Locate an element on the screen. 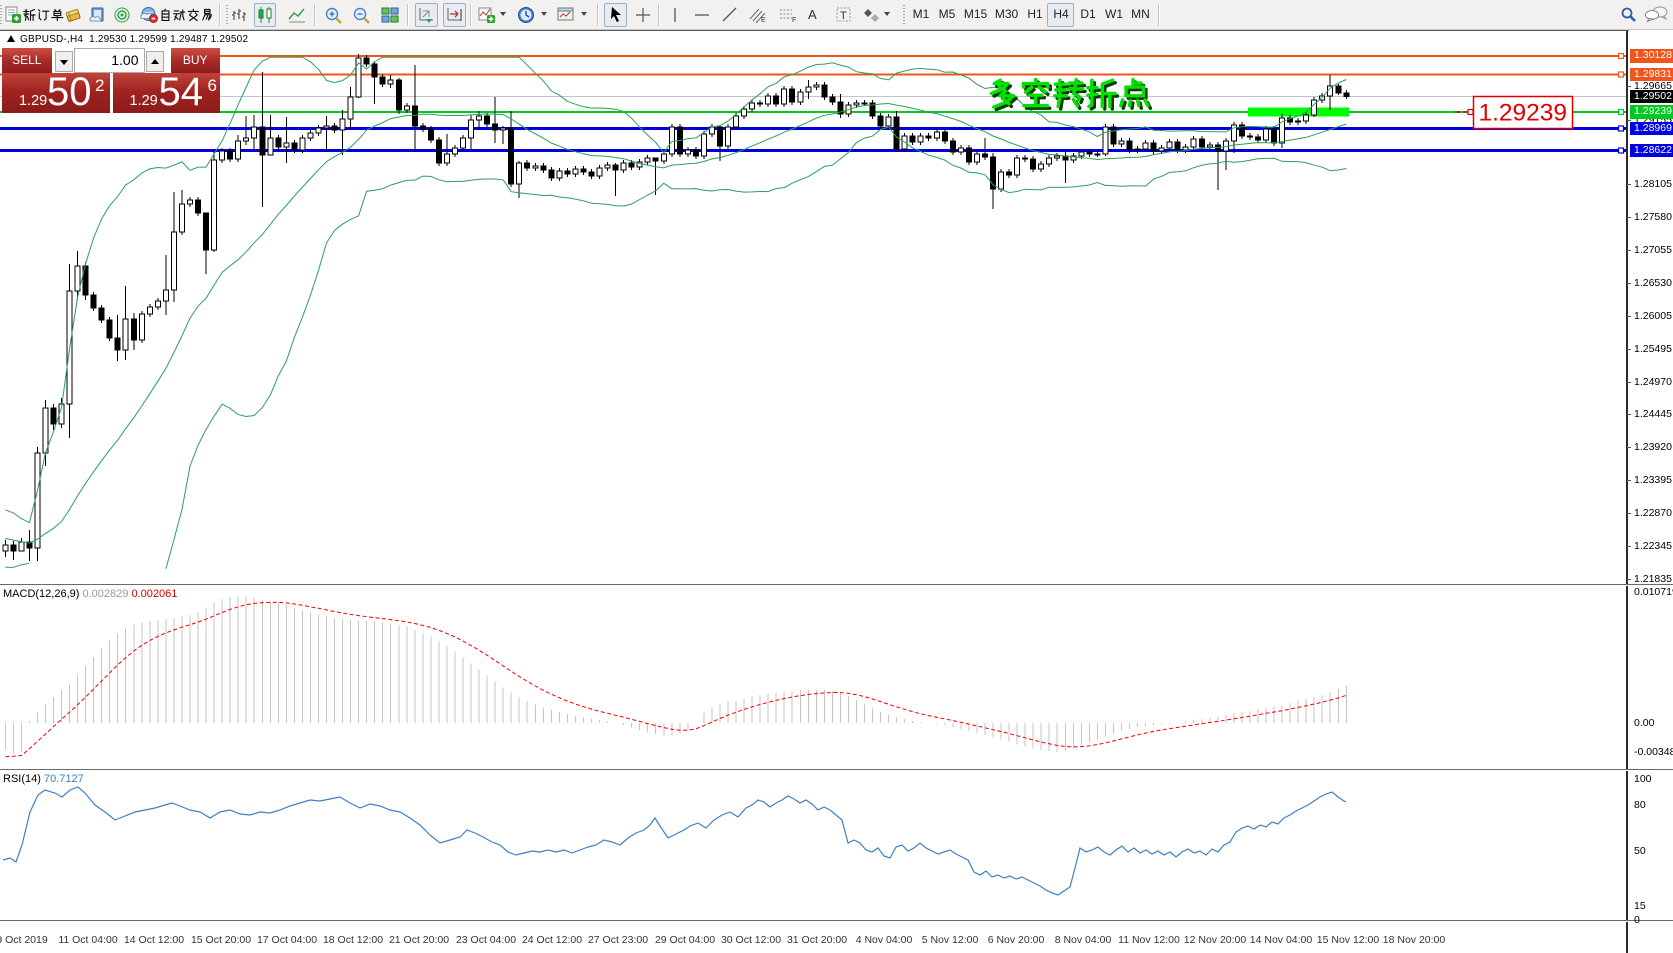 Image resolution: width=1673 pixels, height=953 pixels. svg-text: T is located at coordinates (843, 16).